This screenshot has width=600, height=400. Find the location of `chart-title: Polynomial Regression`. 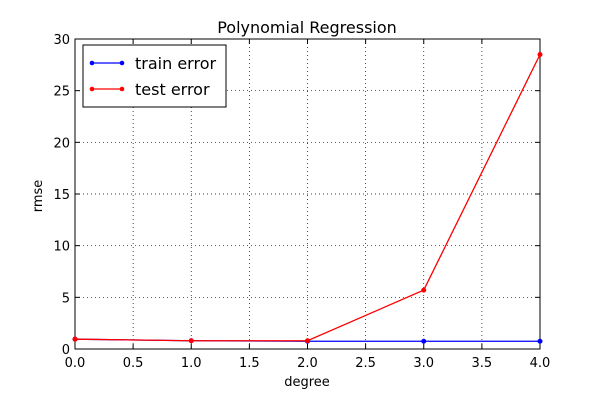

chart-title: Polynomial Regression is located at coordinates (307, 27).